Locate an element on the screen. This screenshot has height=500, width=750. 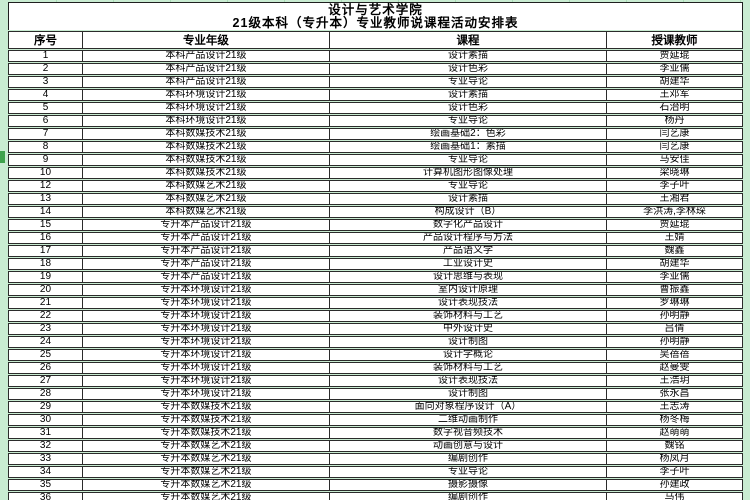
course-cell: 室内设计原理 is located at coordinates (468, 290).